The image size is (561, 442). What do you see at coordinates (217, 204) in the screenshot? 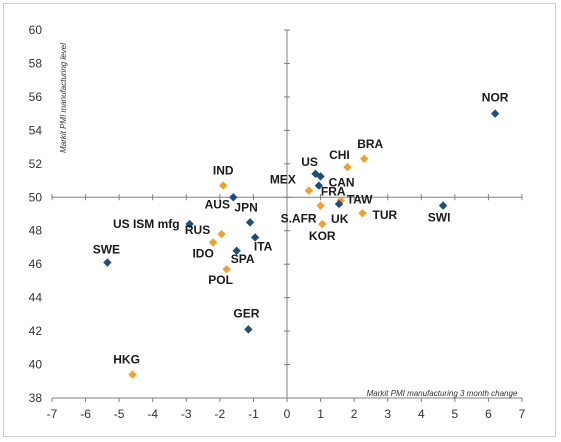
I see `point-label-aus: AUS` at bounding box center [217, 204].